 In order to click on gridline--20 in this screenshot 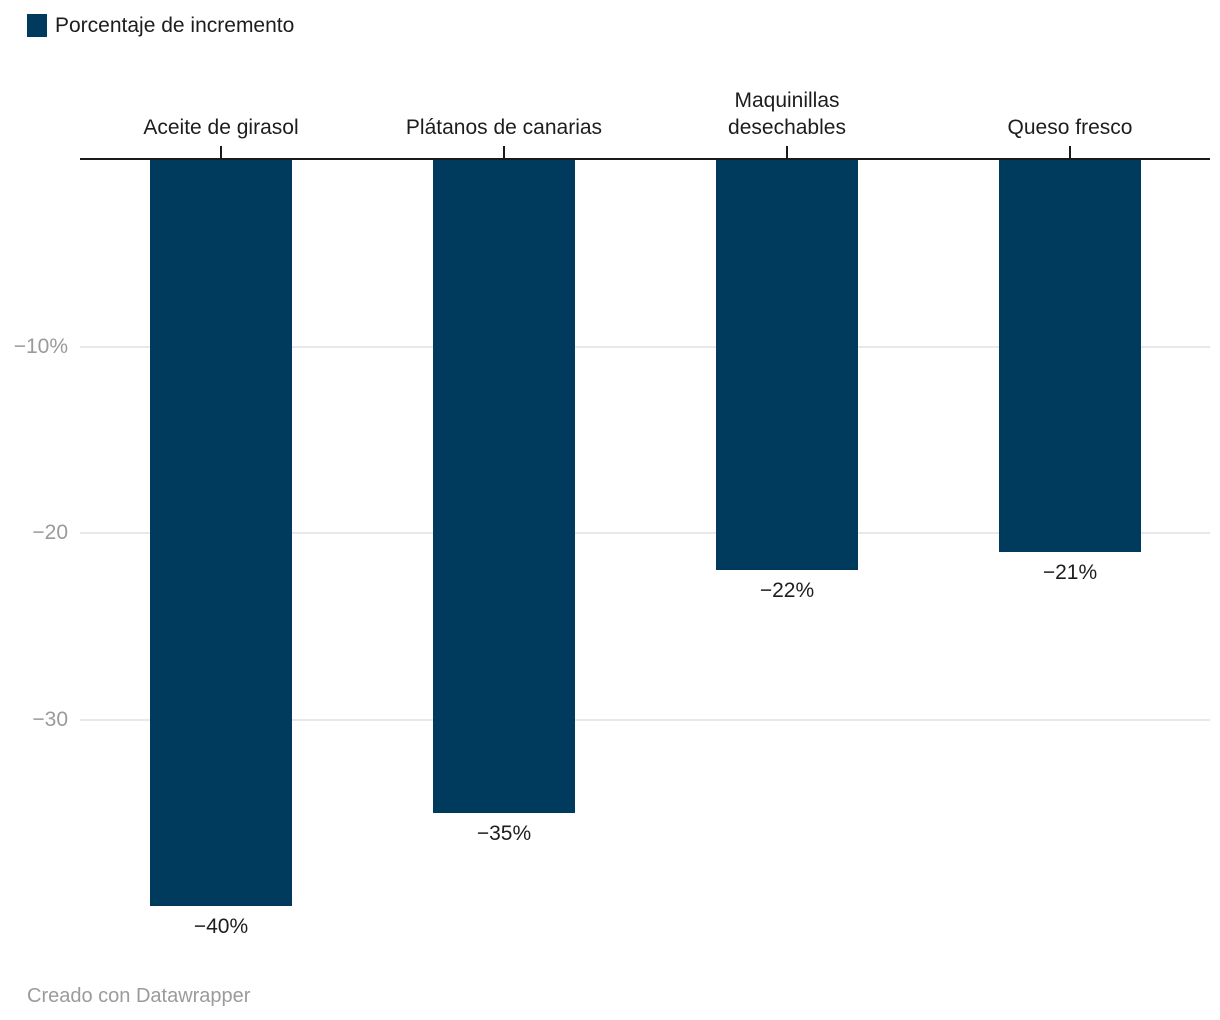, I will do `click(645, 533)`.